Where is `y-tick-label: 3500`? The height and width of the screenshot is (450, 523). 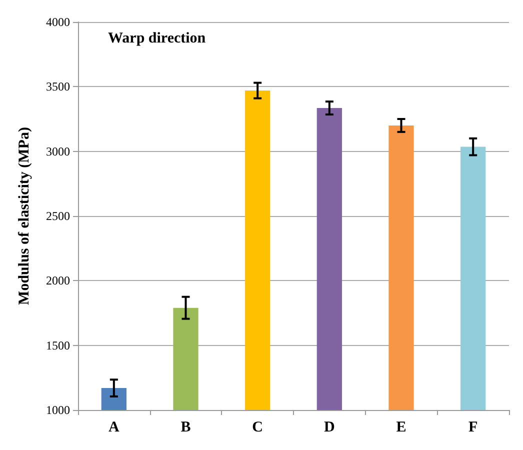
y-tick-label: 3500 is located at coordinates (58, 87).